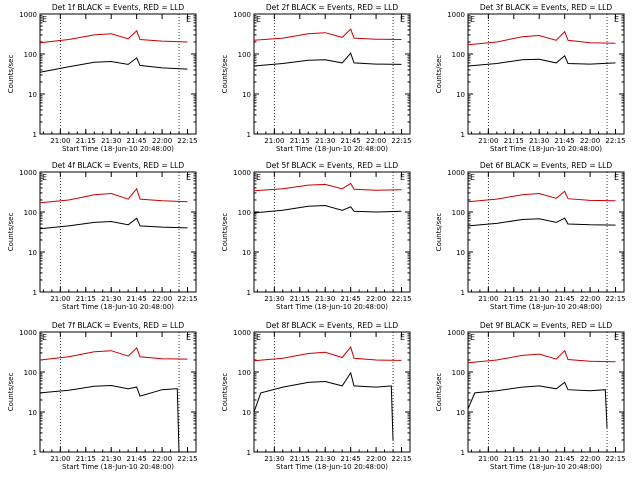 The image size is (640, 480). What do you see at coordinates (332, 165) in the screenshot?
I see `panel-title: Det 5f BLACK = Events, RED = LLD` at bounding box center [332, 165].